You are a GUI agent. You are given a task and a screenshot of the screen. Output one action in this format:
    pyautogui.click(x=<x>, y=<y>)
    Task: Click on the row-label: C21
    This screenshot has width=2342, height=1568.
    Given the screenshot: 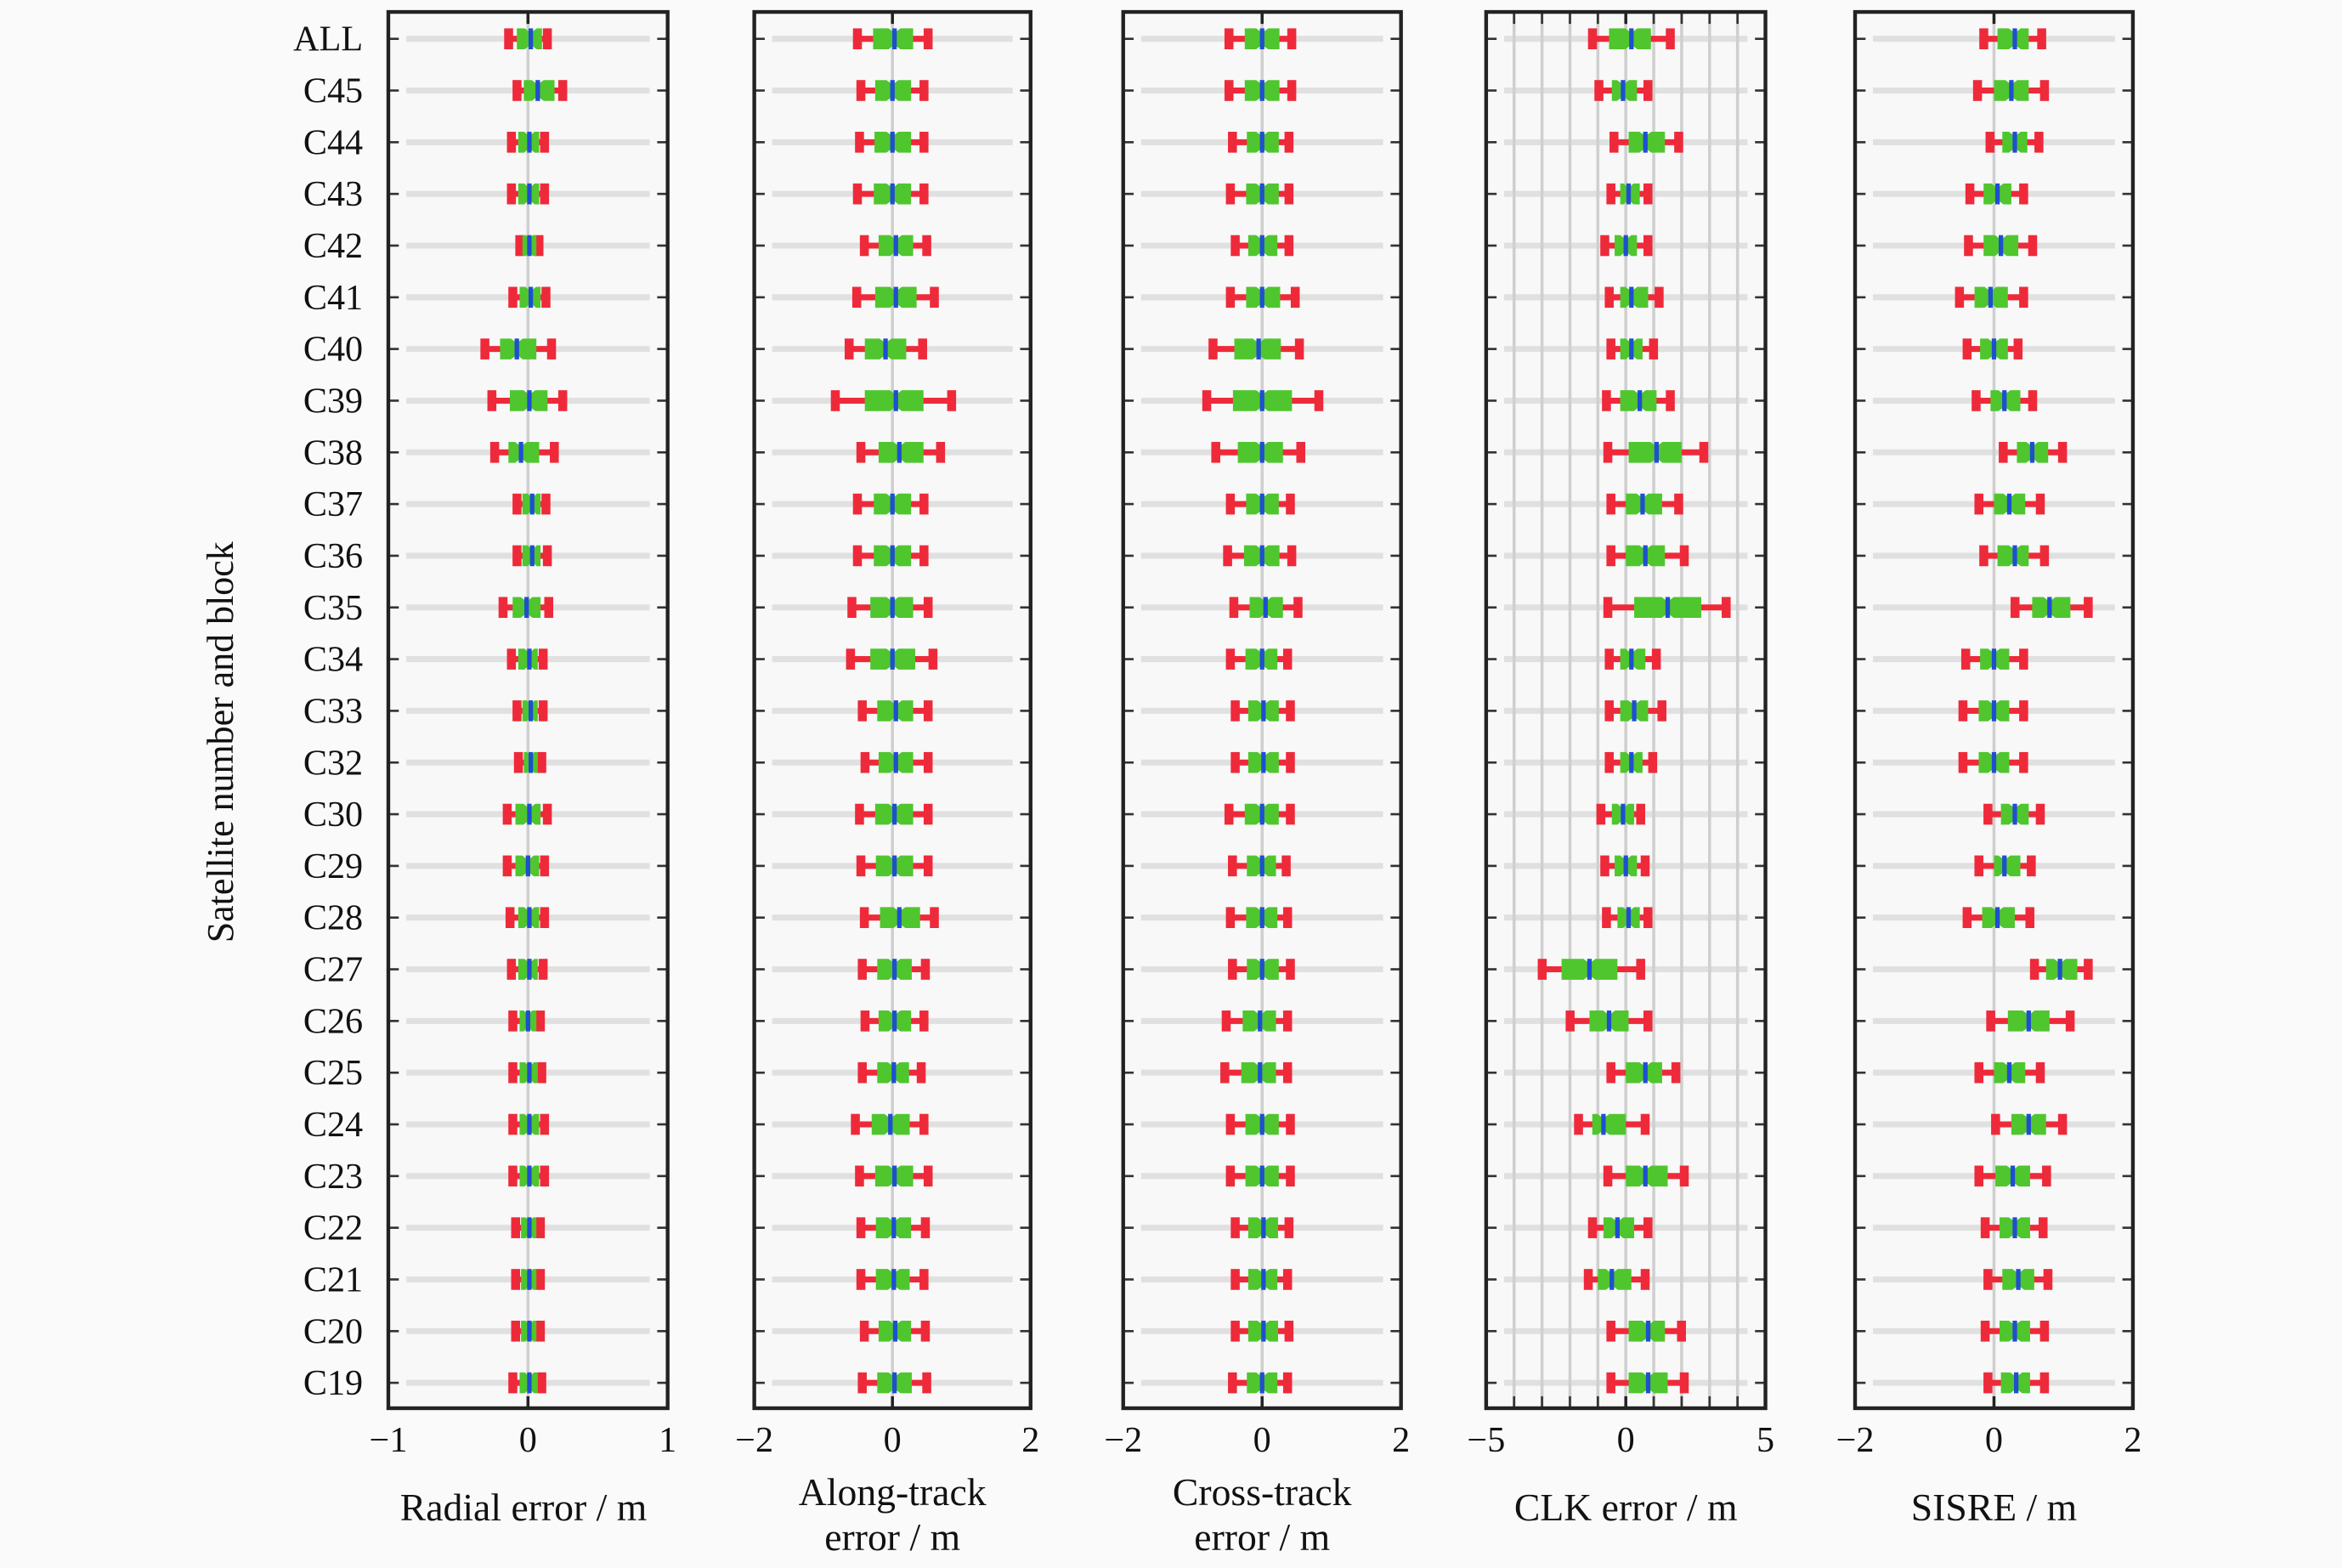 What is the action you would take?
    pyautogui.click(x=333, y=1280)
    